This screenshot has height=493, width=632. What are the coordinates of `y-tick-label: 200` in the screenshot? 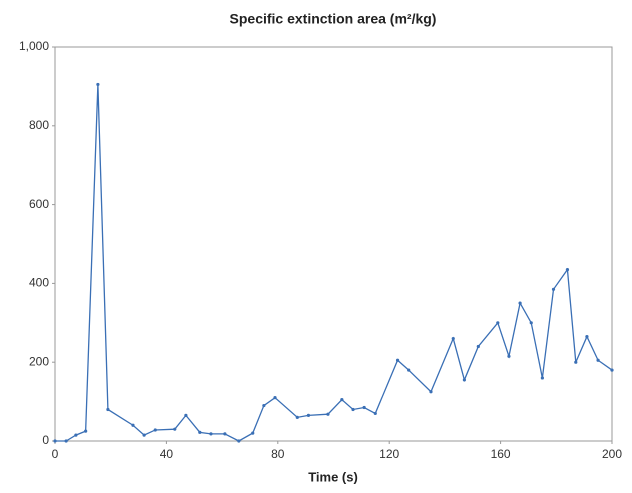 It's located at (39, 361).